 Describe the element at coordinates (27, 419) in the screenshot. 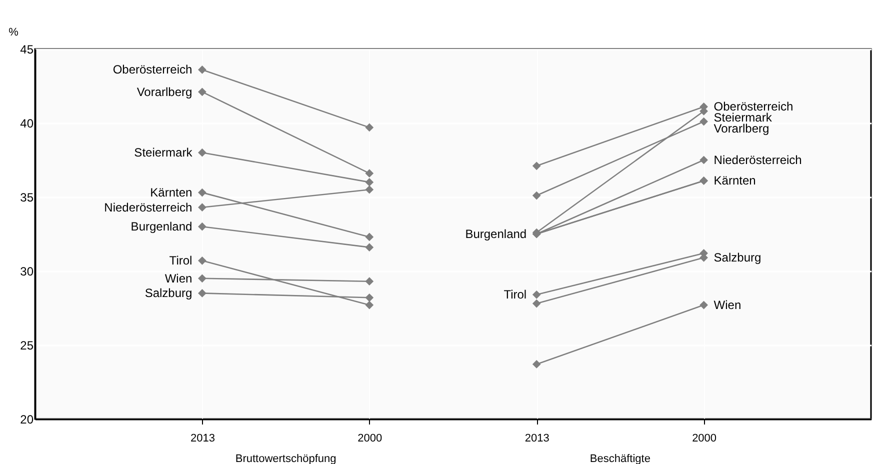

I see `y-tick-label: 20` at that location.